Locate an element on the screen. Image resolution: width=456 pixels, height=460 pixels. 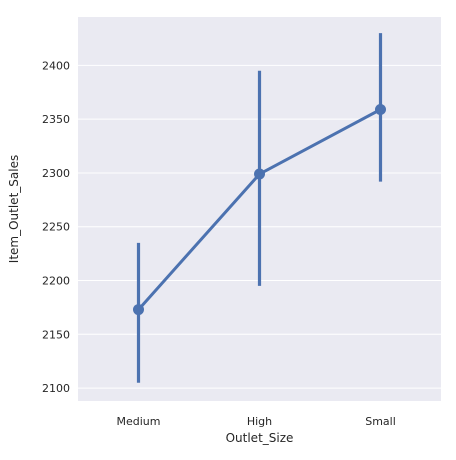
y-tick-label: 2150 is located at coordinates (56, 334).